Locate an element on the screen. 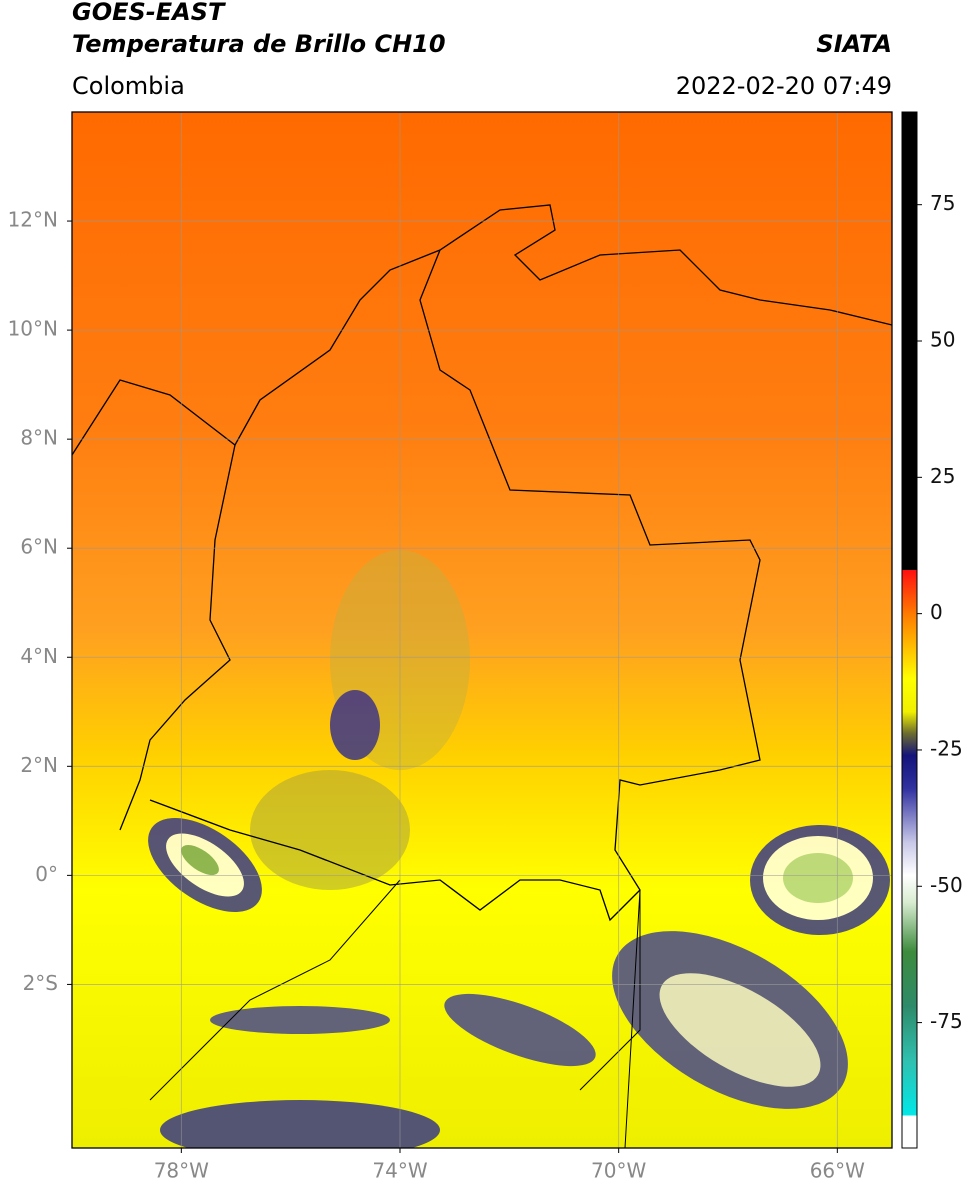  timestamp: 2022-02-20 07:49 is located at coordinates (784, 86).